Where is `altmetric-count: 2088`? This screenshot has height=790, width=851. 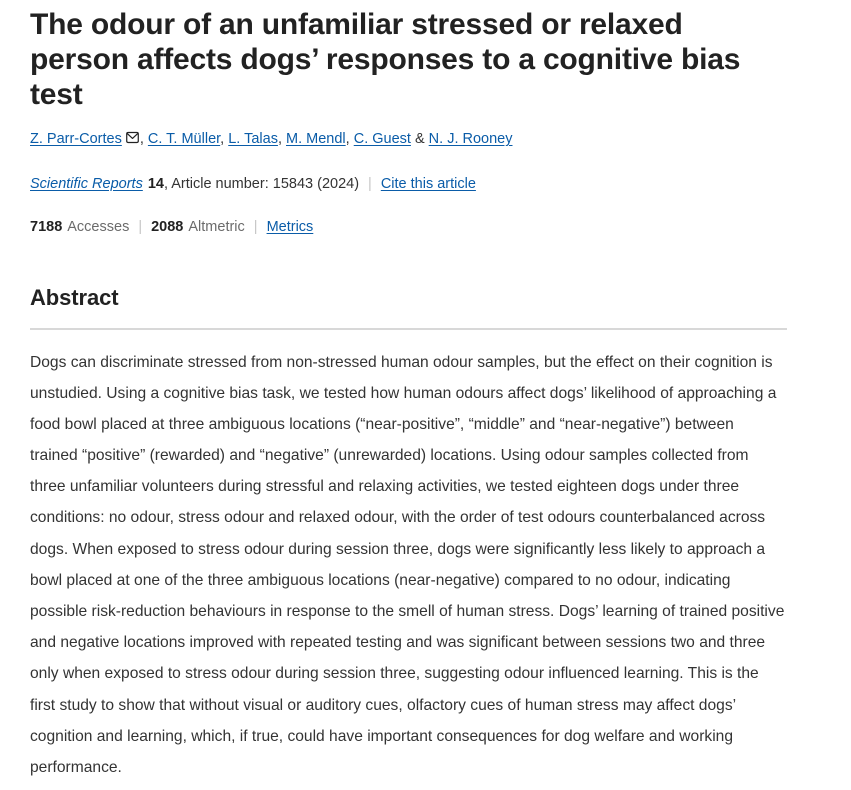
altmetric-count: 2088 is located at coordinates (167, 226).